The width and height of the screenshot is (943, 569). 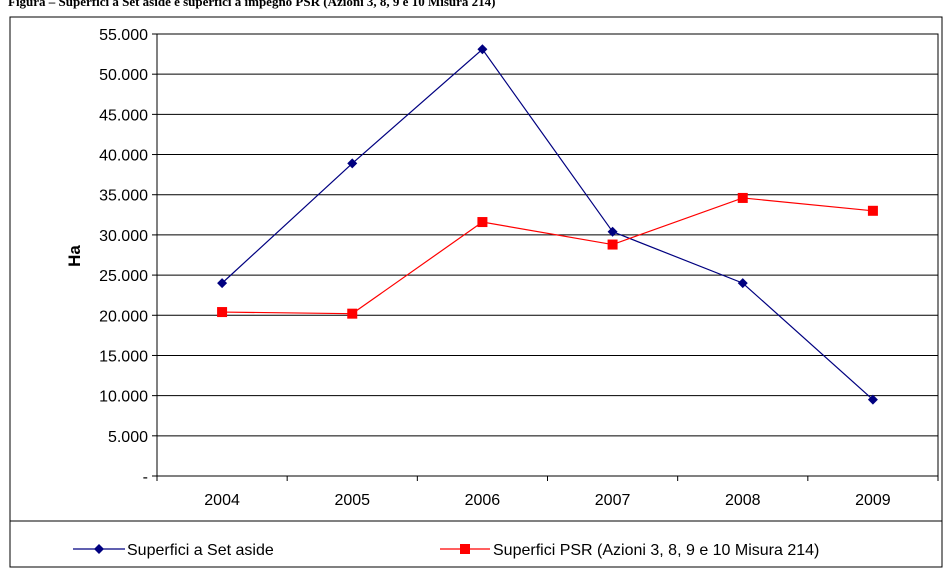 What do you see at coordinates (99, 549) in the screenshot?
I see `legend-diamond-icon` at bounding box center [99, 549].